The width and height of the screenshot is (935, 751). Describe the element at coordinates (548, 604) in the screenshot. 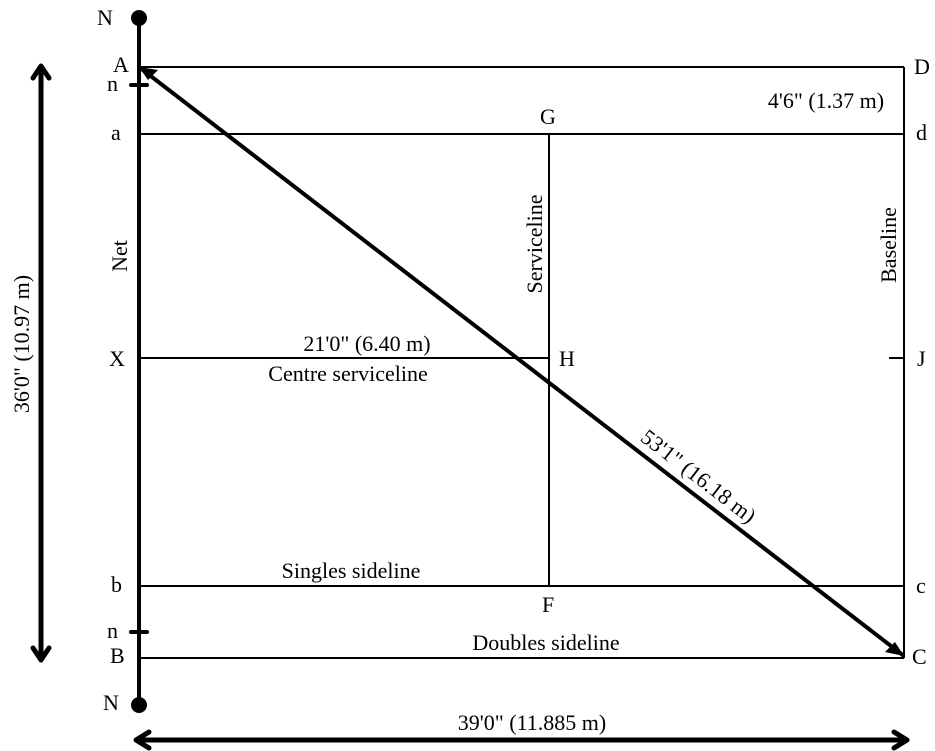

I see `point-F: F` at that location.